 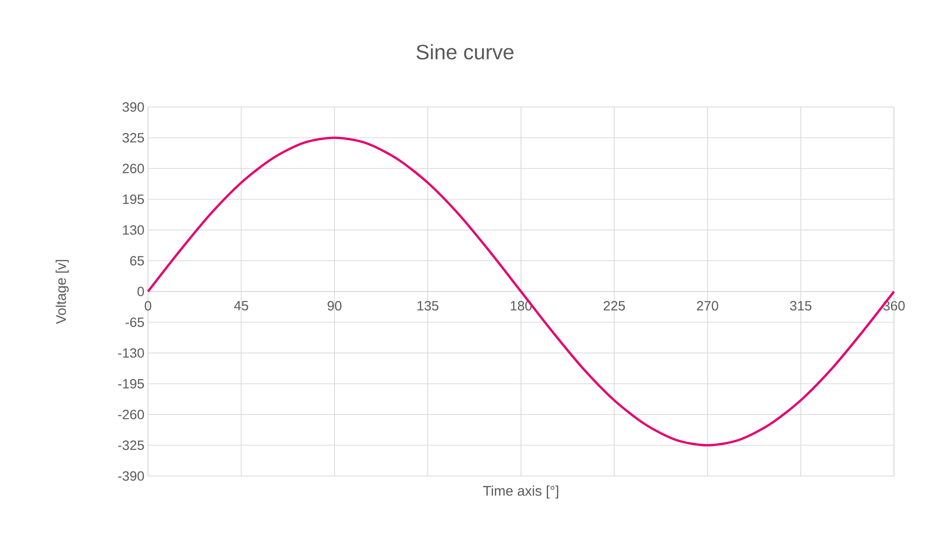 I want to click on x-tick-label: 135, so click(x=428, y=306).